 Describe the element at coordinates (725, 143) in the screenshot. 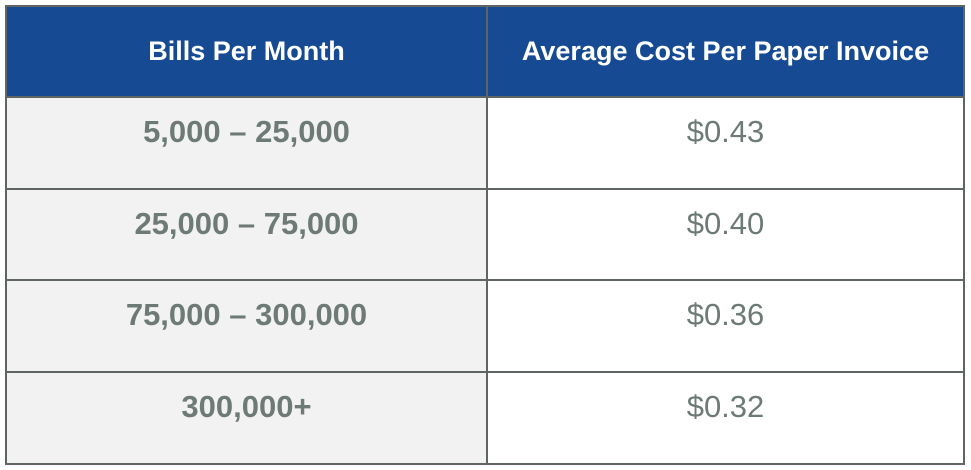

I see `cost-cell: $0.43` at that location.